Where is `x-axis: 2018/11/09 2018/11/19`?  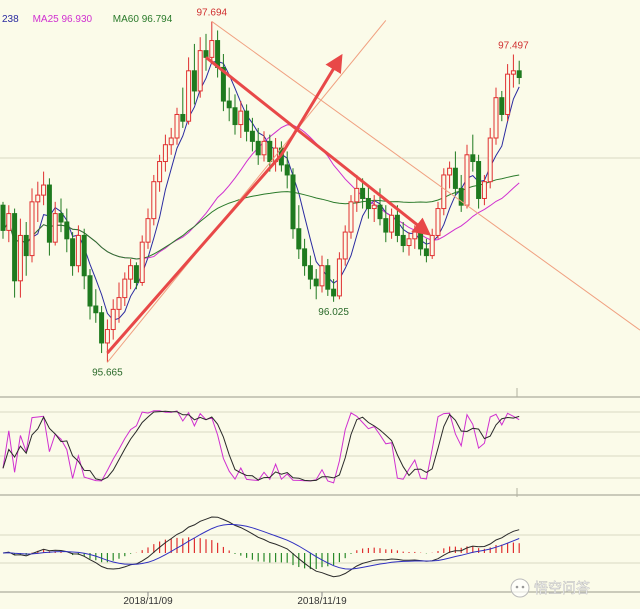 x-axis: 2018/11/09 2018/11/19 is located at coordinates (235, 599).